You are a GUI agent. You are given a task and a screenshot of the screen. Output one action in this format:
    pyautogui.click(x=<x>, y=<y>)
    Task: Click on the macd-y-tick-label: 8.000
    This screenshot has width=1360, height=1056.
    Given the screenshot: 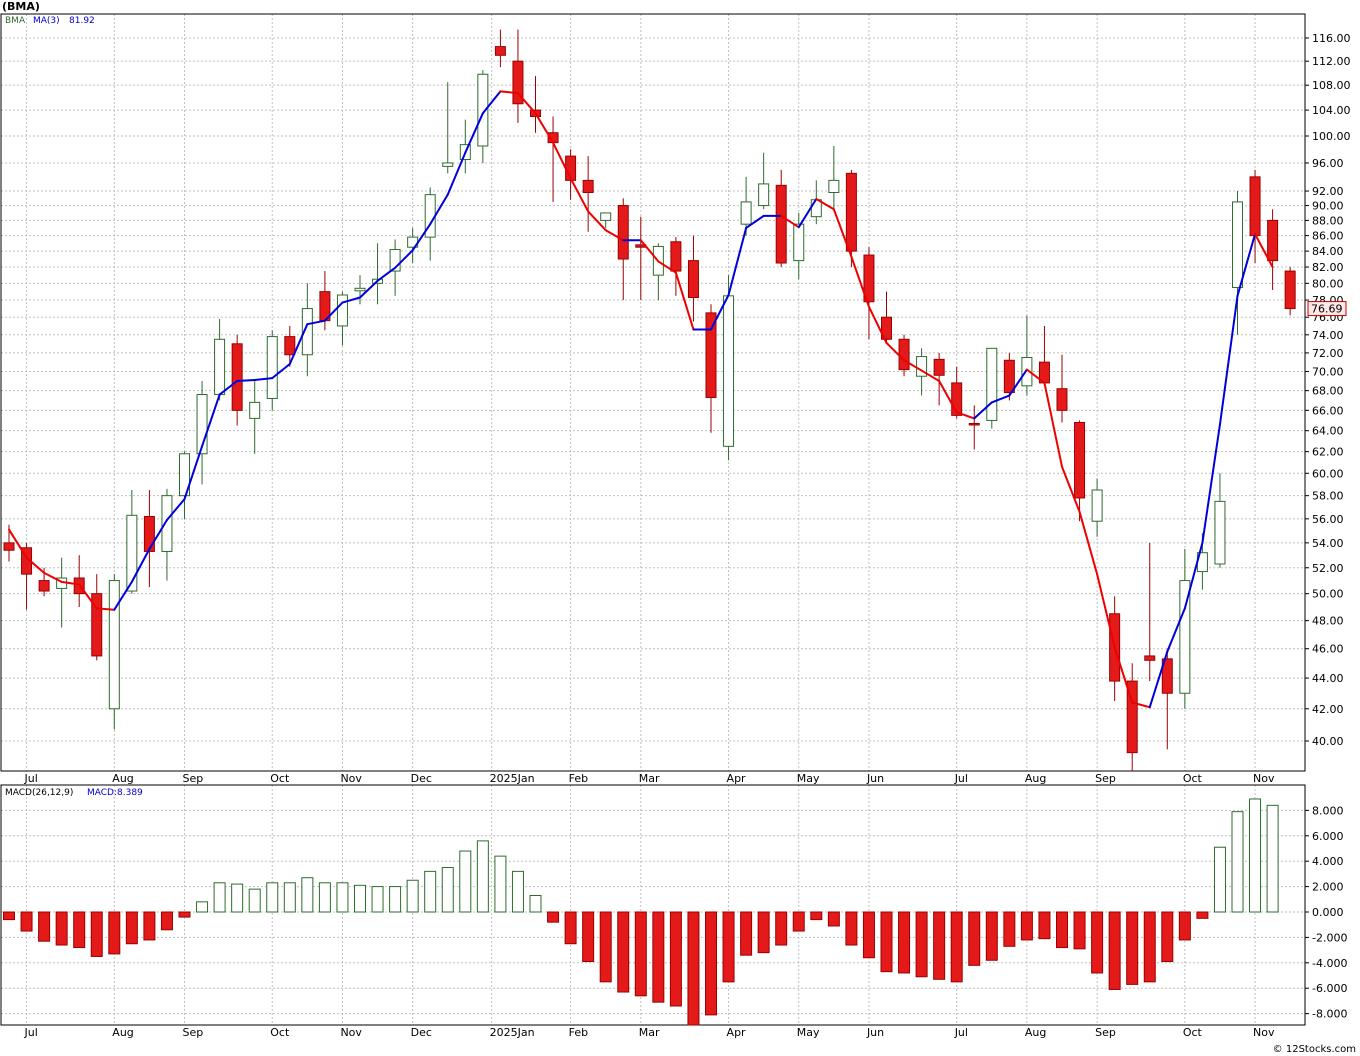 What is the action you would take?
    pyautogui.click(x=1328, y=810)
    